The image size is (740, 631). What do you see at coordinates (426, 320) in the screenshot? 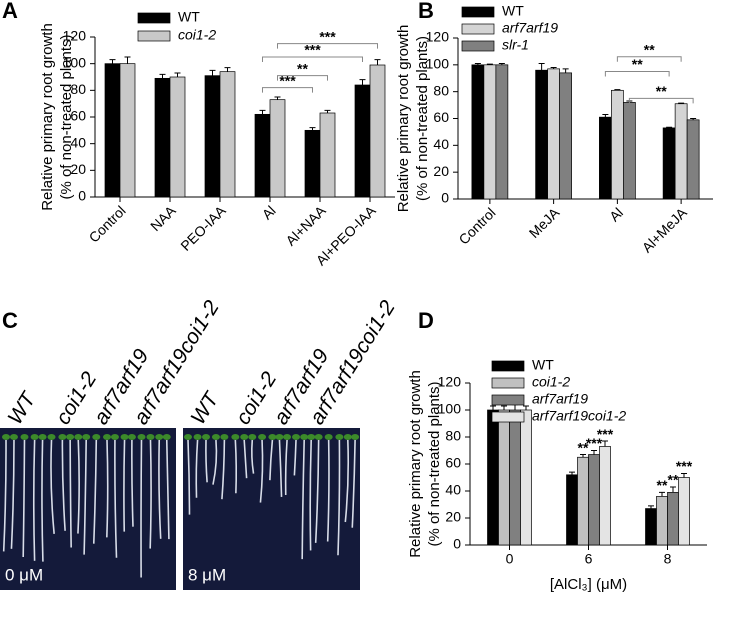
I see `panel-label: D` at bounding box center [426, 320].